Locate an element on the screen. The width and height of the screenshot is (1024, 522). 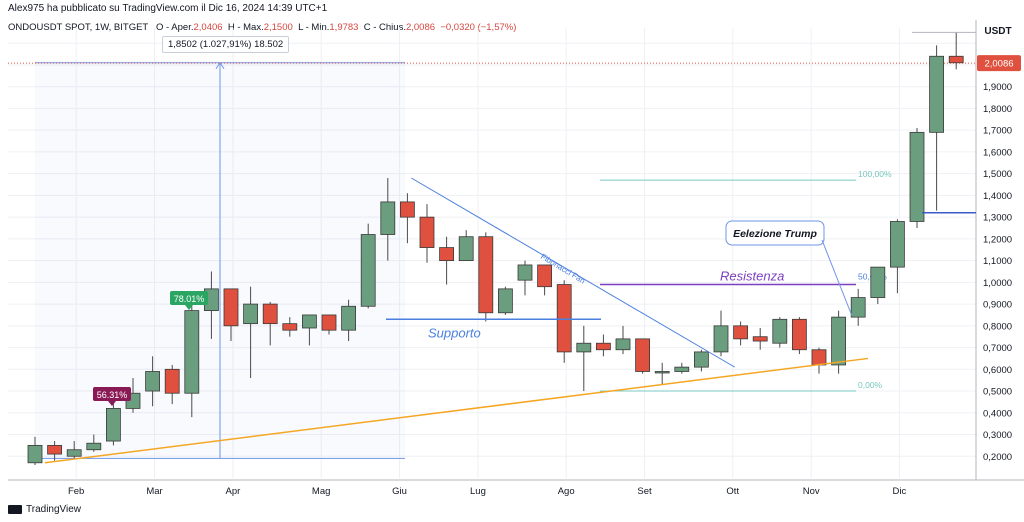
y-axis-unit: USDT is located at coordinates (997, 31).